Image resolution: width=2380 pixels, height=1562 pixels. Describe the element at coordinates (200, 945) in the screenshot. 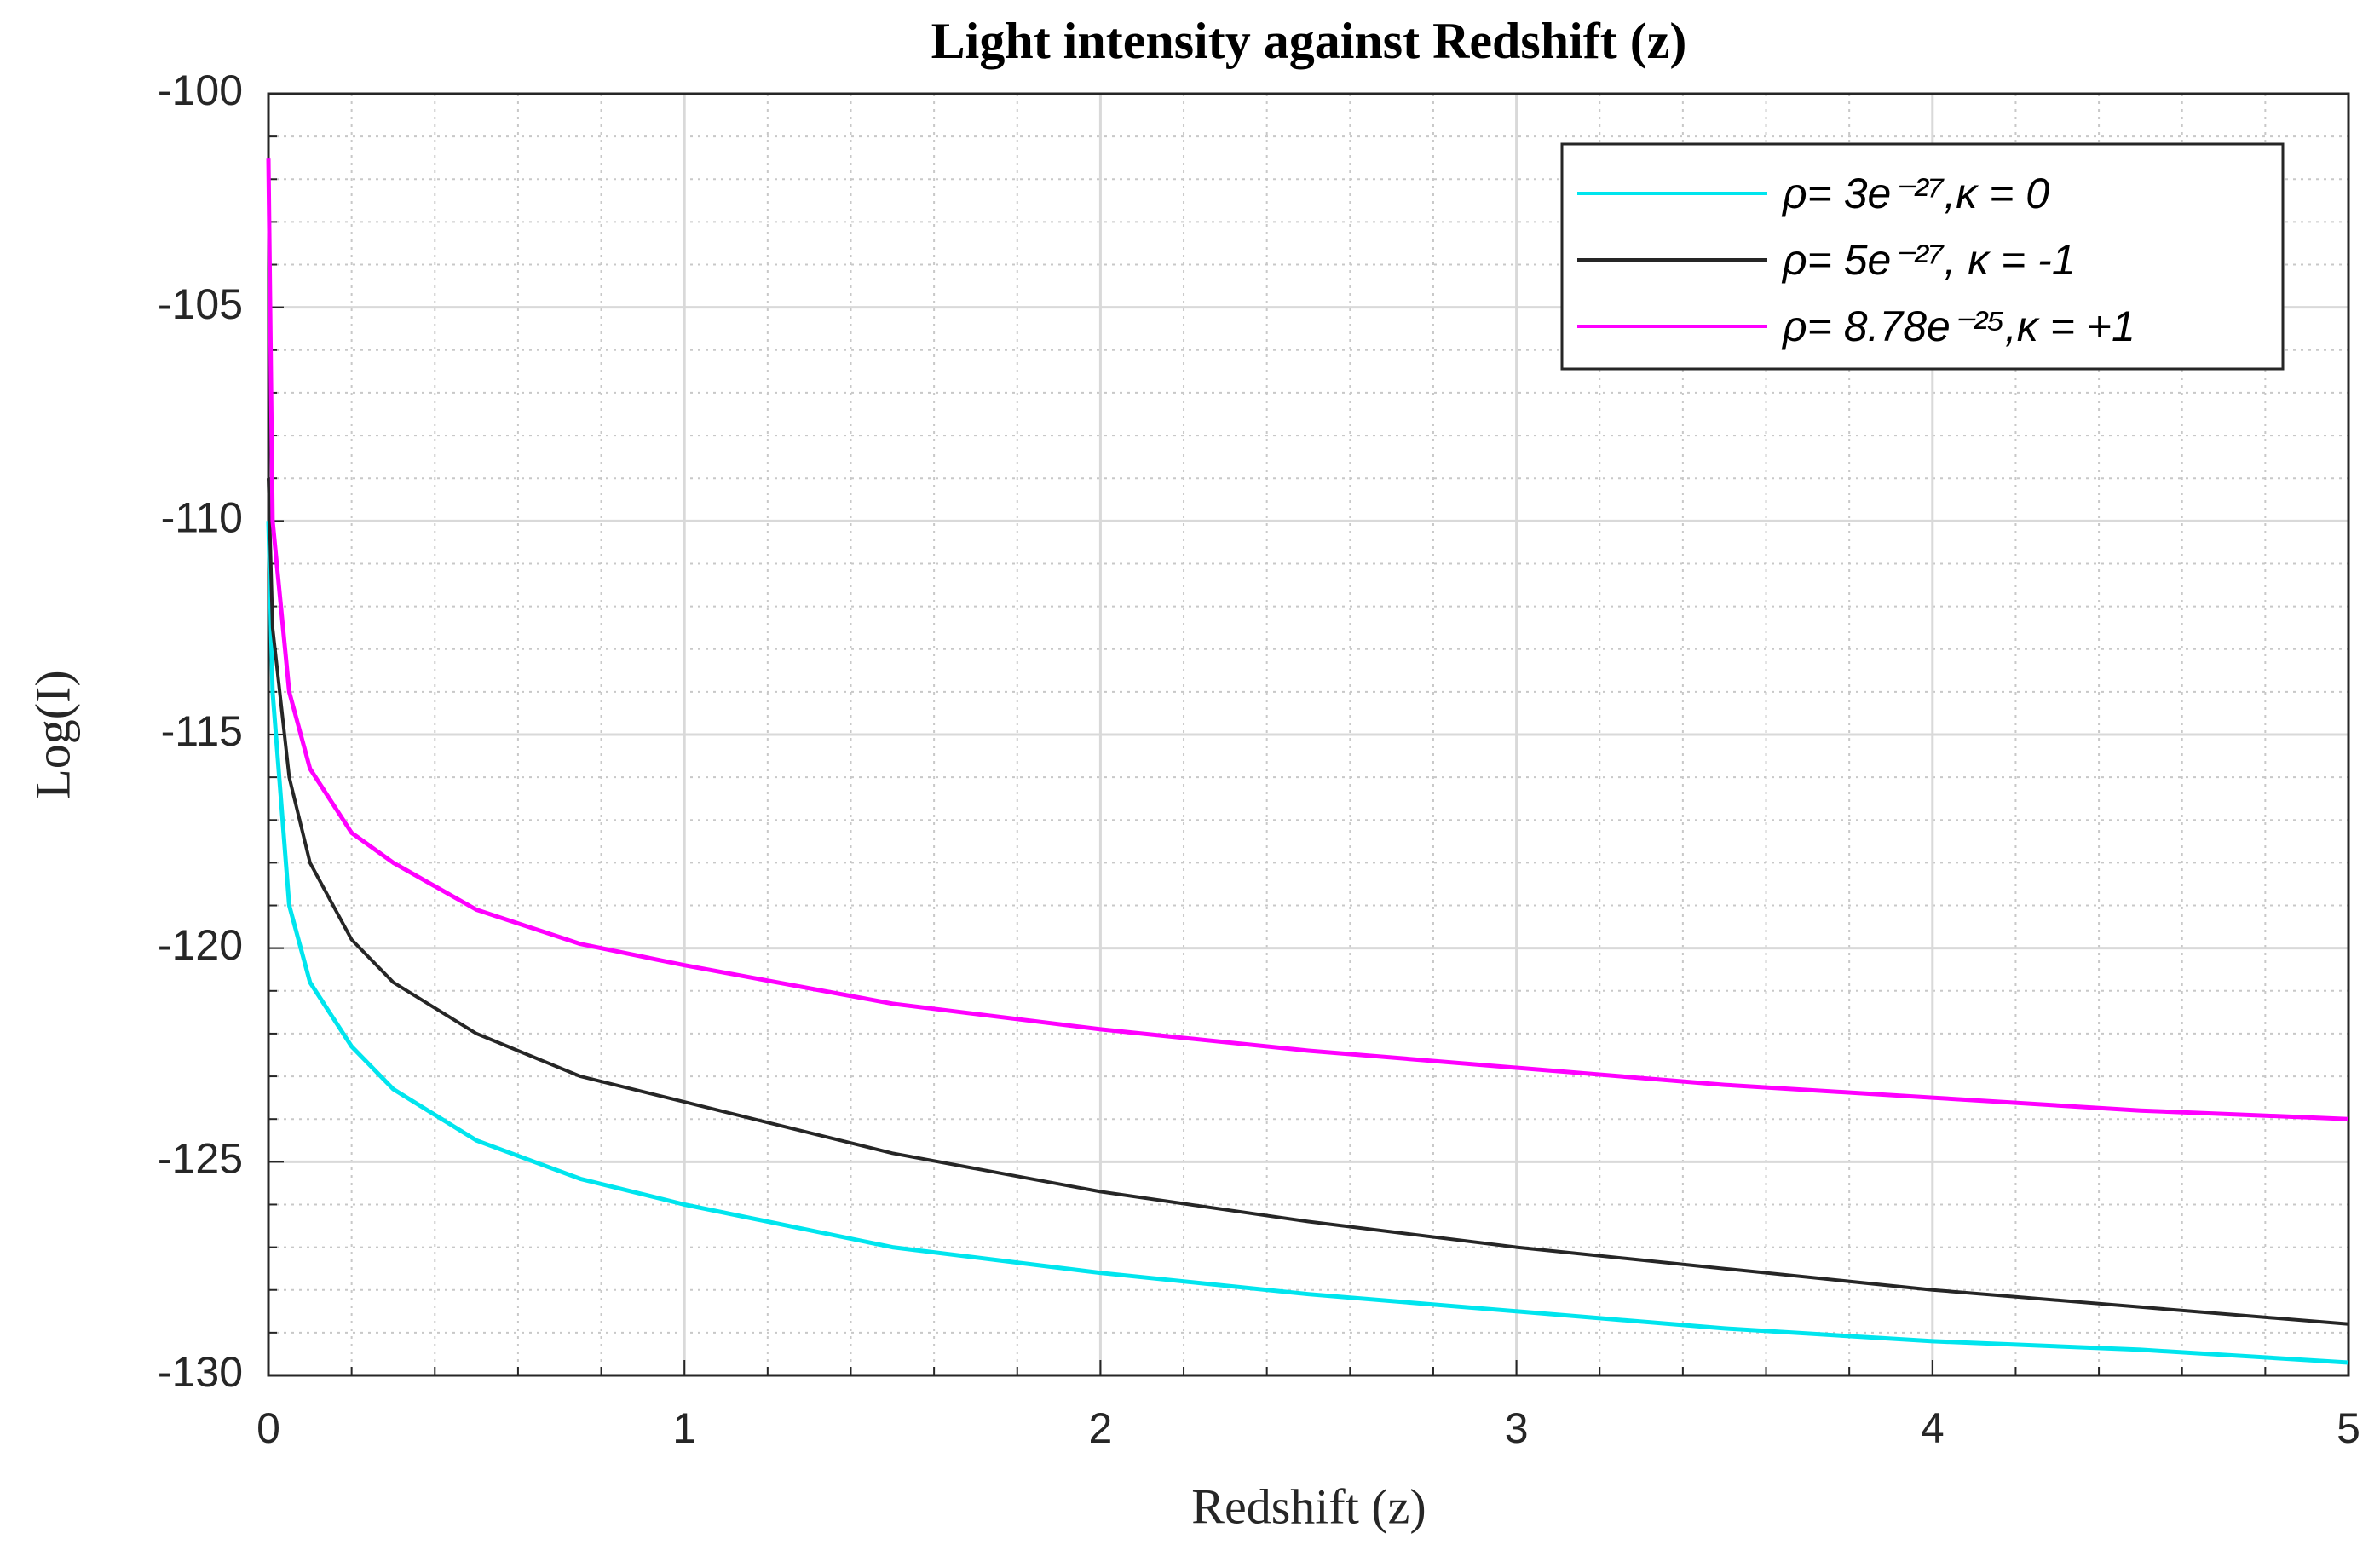

I see `y-tick-label: -120` at that location.